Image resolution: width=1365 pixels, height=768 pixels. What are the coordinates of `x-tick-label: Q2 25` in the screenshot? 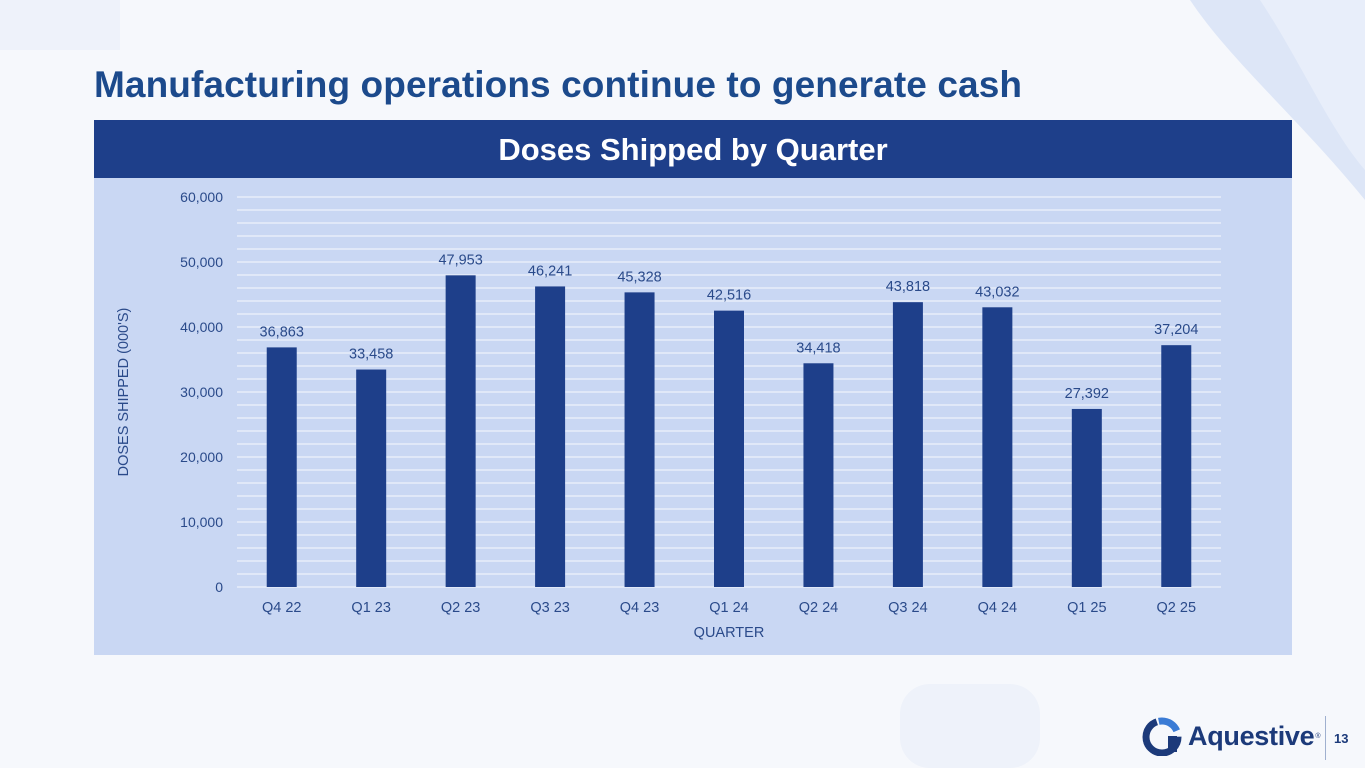 It's located at (1177, 608).